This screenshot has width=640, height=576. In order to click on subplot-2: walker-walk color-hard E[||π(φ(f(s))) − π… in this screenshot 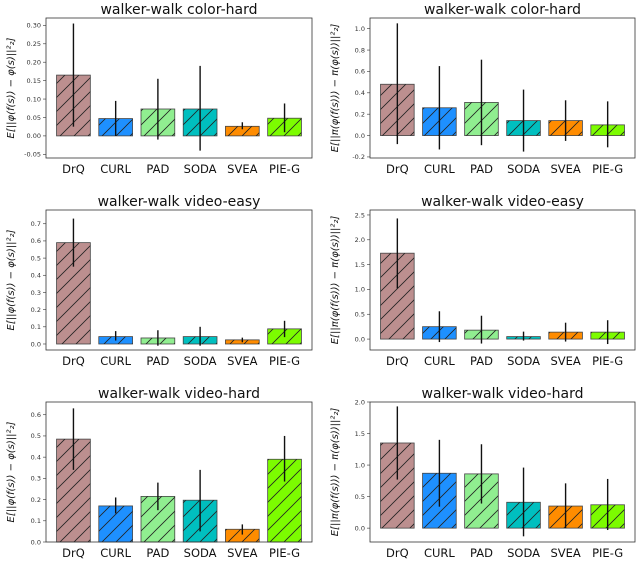, I will do `click(483, 89)`.